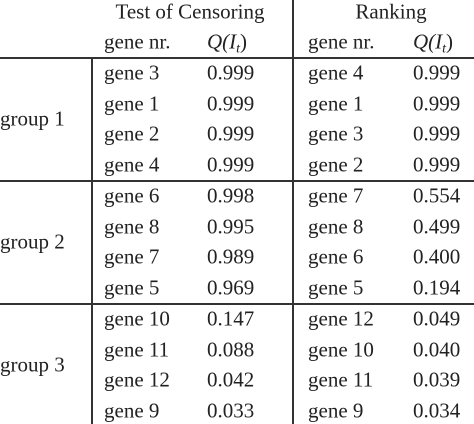 The width and height of the screenshot is (474, 424). Describe the element at coordinates (437, 287) in the screenshot. I see `q-value: 0.194` at that location.